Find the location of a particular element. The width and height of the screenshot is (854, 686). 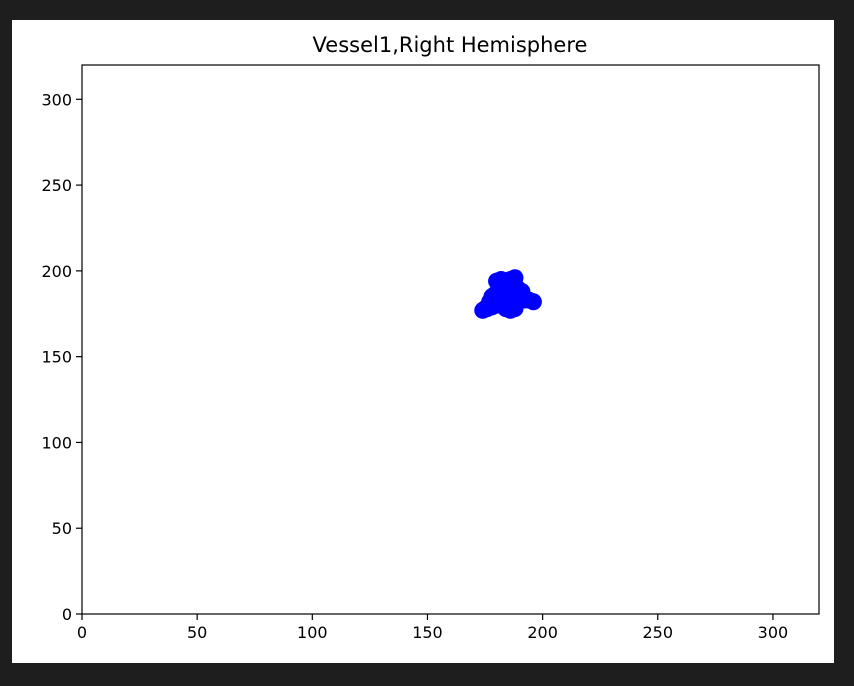

x-tick-label: 50 is located at coordinates (197, 632).